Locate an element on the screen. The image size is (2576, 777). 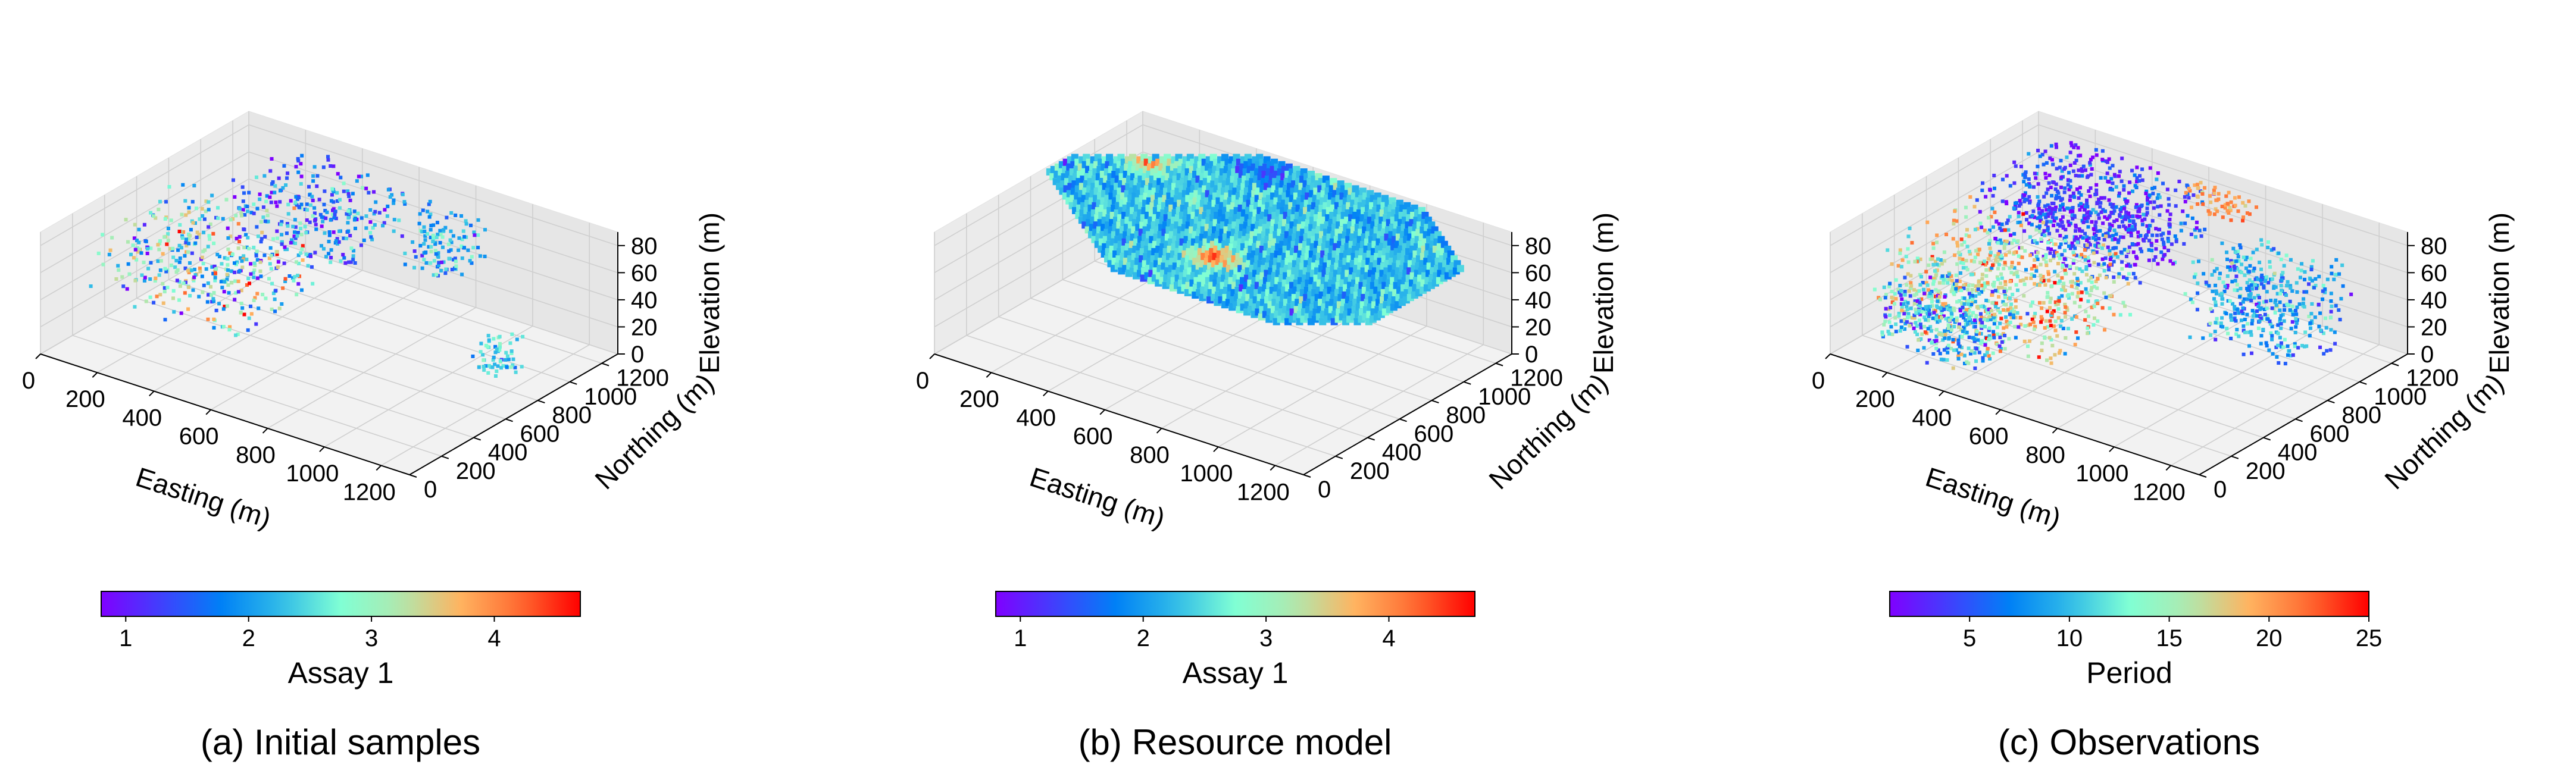
y-tick is located at coordinates (1339, 457).